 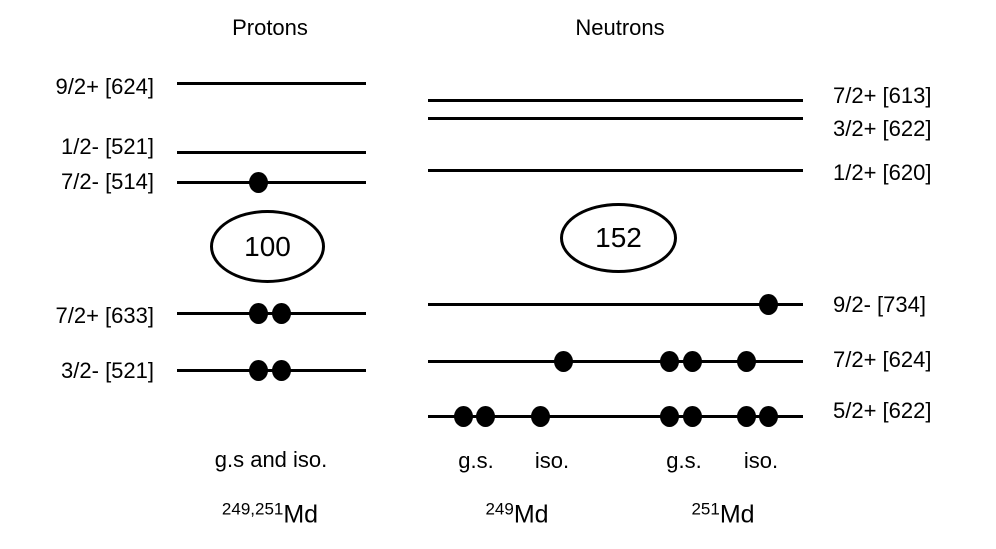 What do you see at coordinates (705, 509) in the screenshot?
I see `isotope-mass-sup: 251` at bounding box center [705, 509].